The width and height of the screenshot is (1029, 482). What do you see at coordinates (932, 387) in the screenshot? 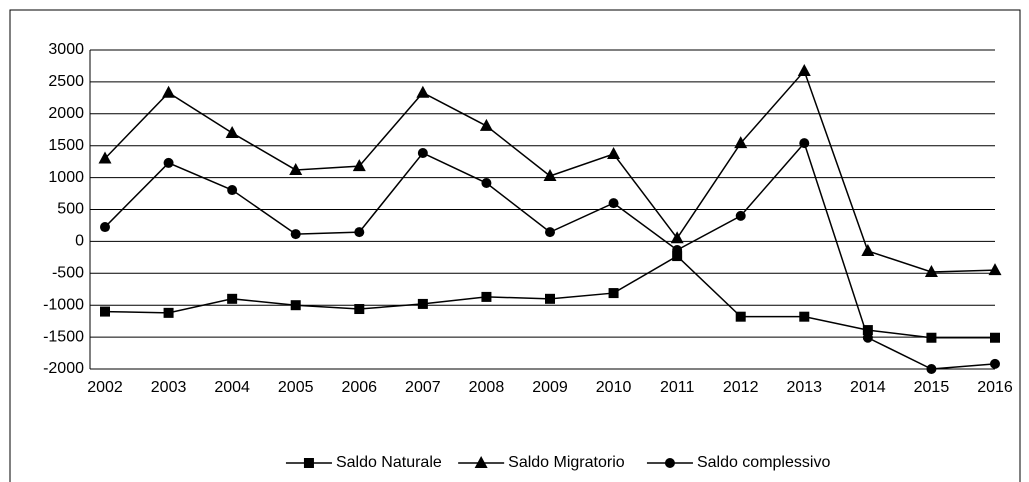
I see `x-tick-label: 2015` at bounding box center [932, 387].